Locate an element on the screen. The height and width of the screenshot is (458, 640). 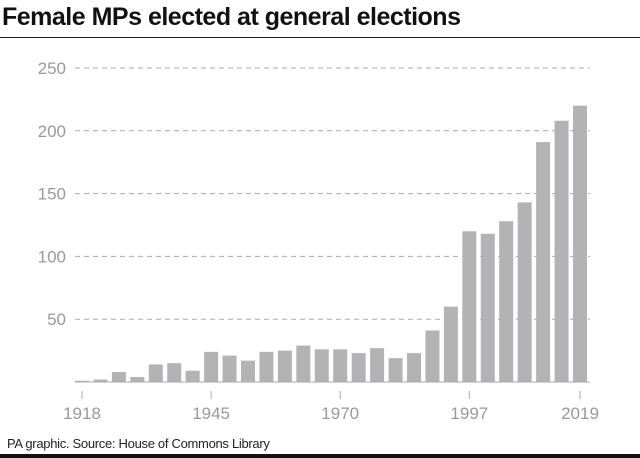
bar-1966 is located at coordinates (321, 365).